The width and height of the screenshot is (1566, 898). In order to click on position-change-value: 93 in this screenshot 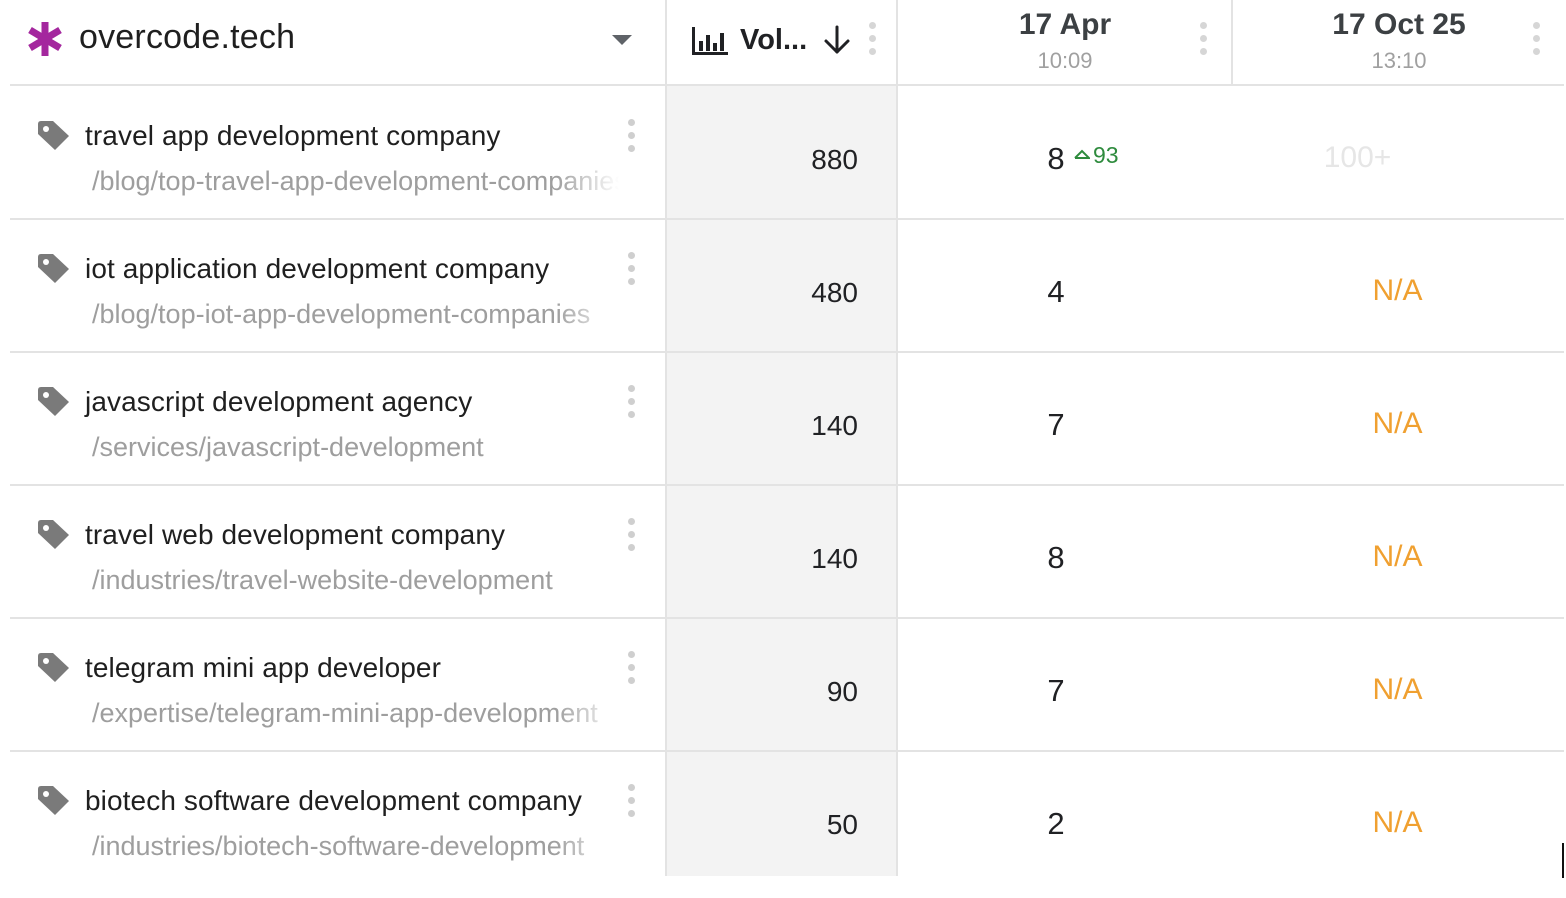, I will do `click(1106, 155)`.